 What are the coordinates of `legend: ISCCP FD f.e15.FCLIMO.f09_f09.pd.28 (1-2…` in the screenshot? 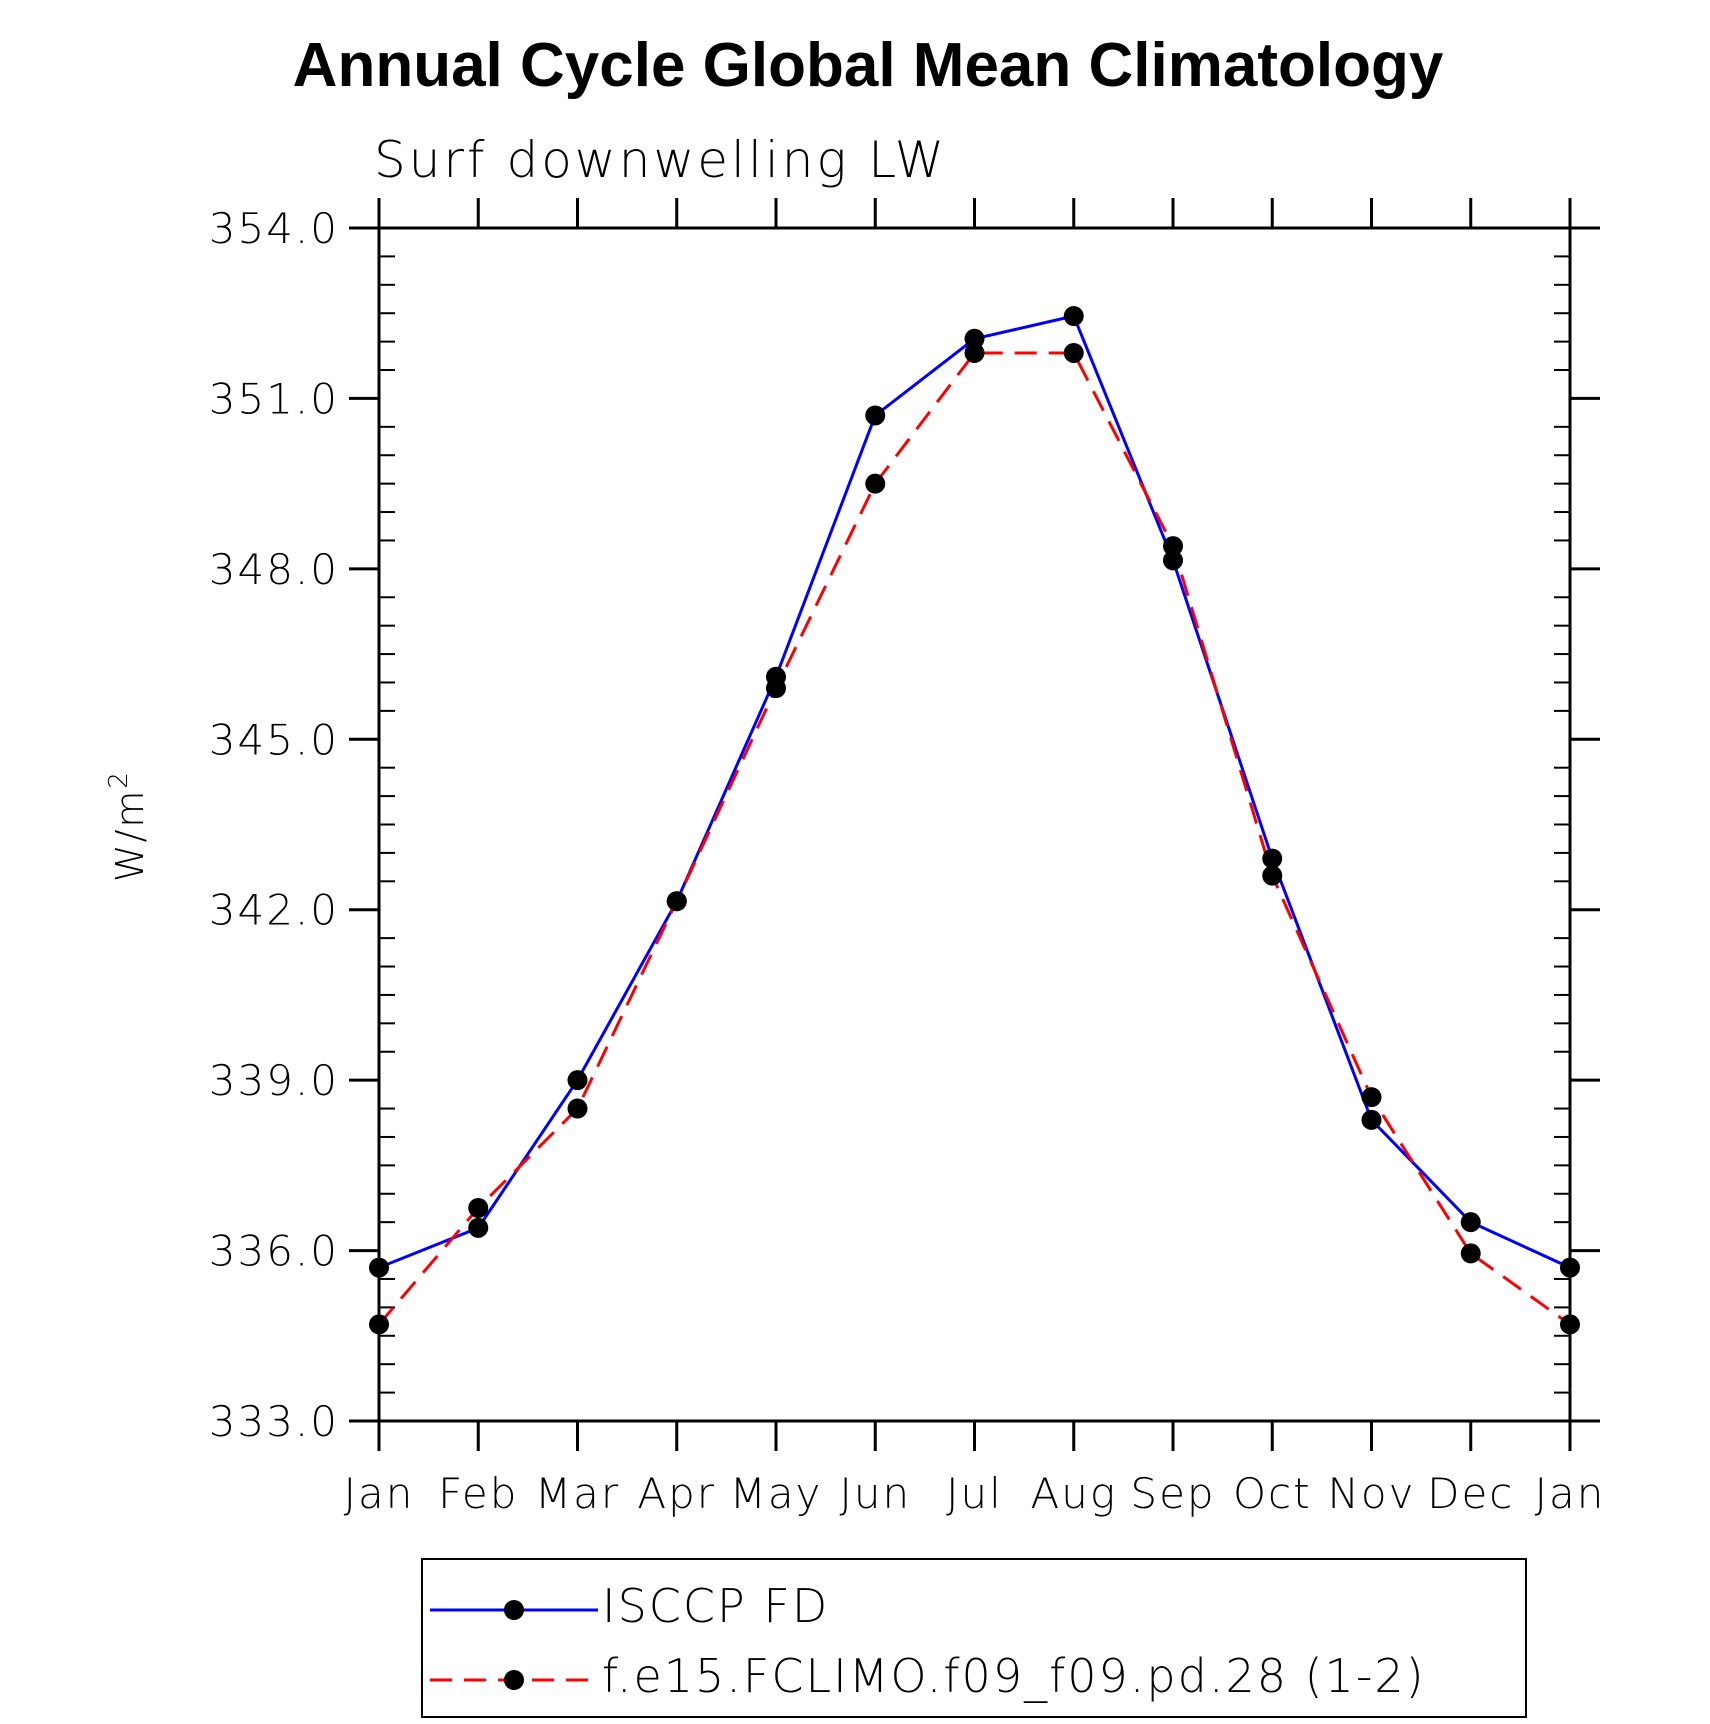 It's located at (974, 1638).